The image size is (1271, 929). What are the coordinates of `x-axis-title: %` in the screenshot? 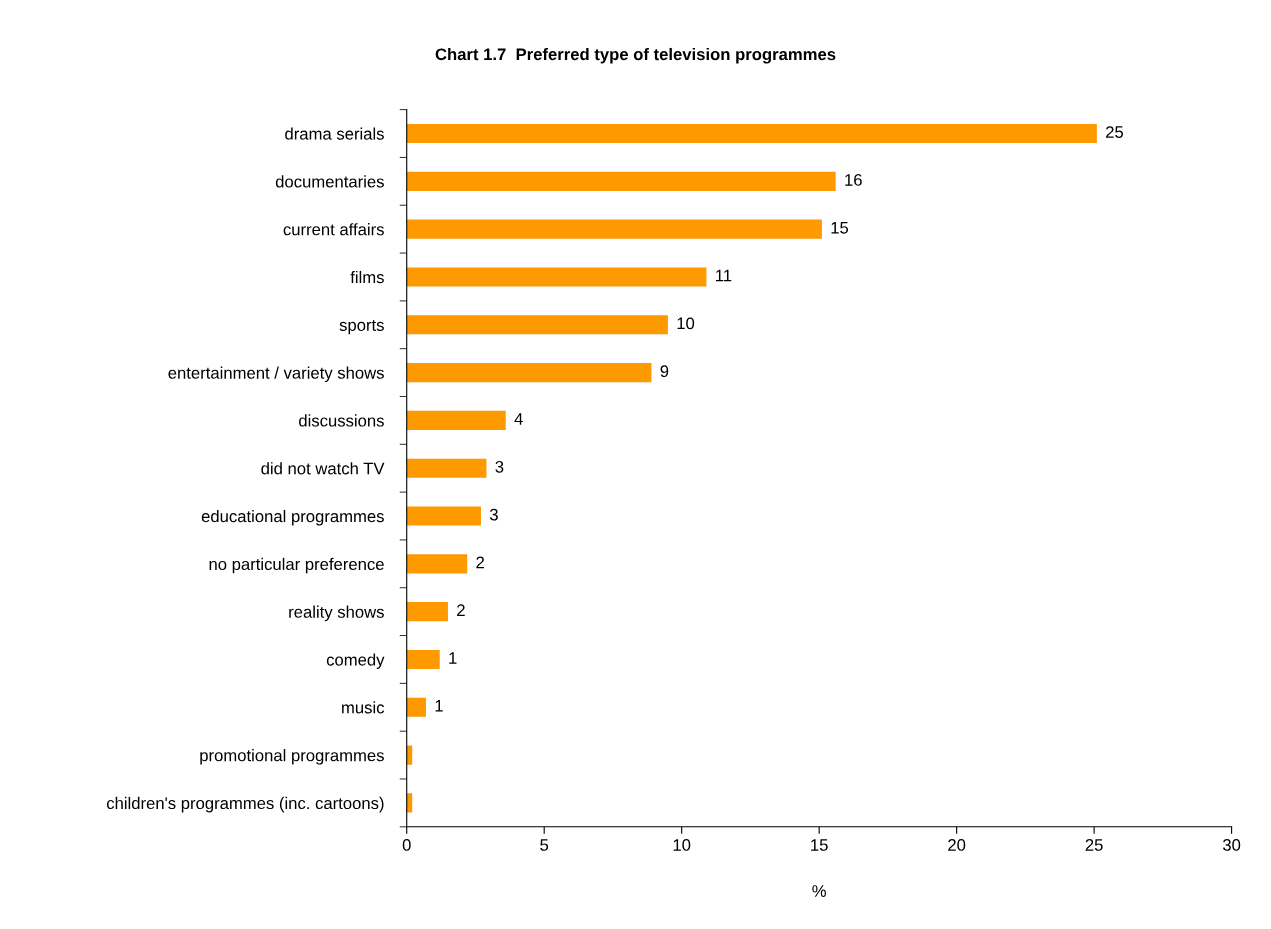 It's located at (819, 891).